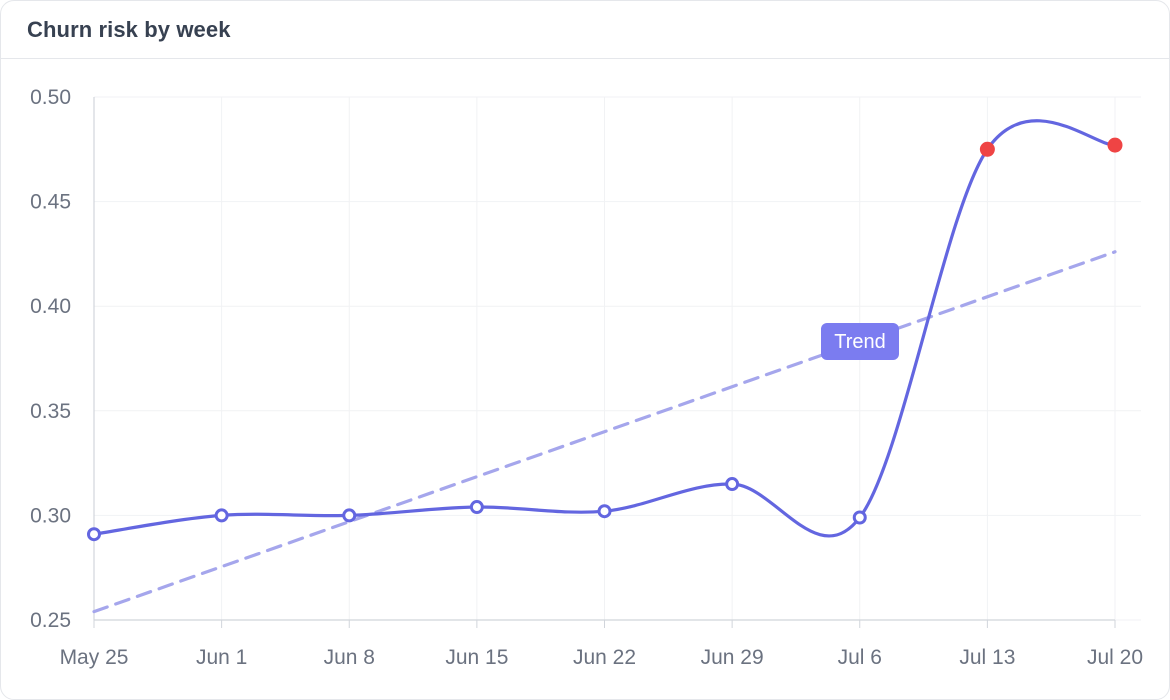 Image resolution: width=1170 pixels, height=700 pixels. What do you see at coordinates (50, 97) in the screenshot?
I see `y-tick-label: 0.50` at bounding box center [50, 97].